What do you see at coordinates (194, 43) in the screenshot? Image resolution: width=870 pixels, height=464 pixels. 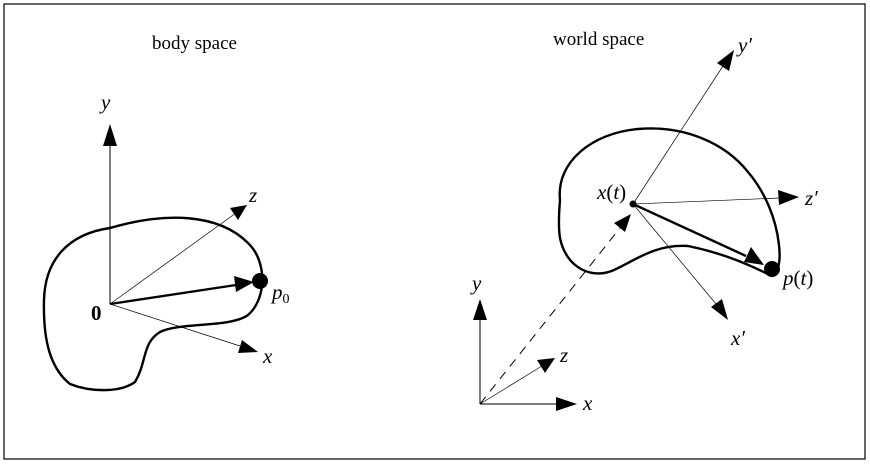 I see `body-space-title: body space` at bounding box center [194, 43].